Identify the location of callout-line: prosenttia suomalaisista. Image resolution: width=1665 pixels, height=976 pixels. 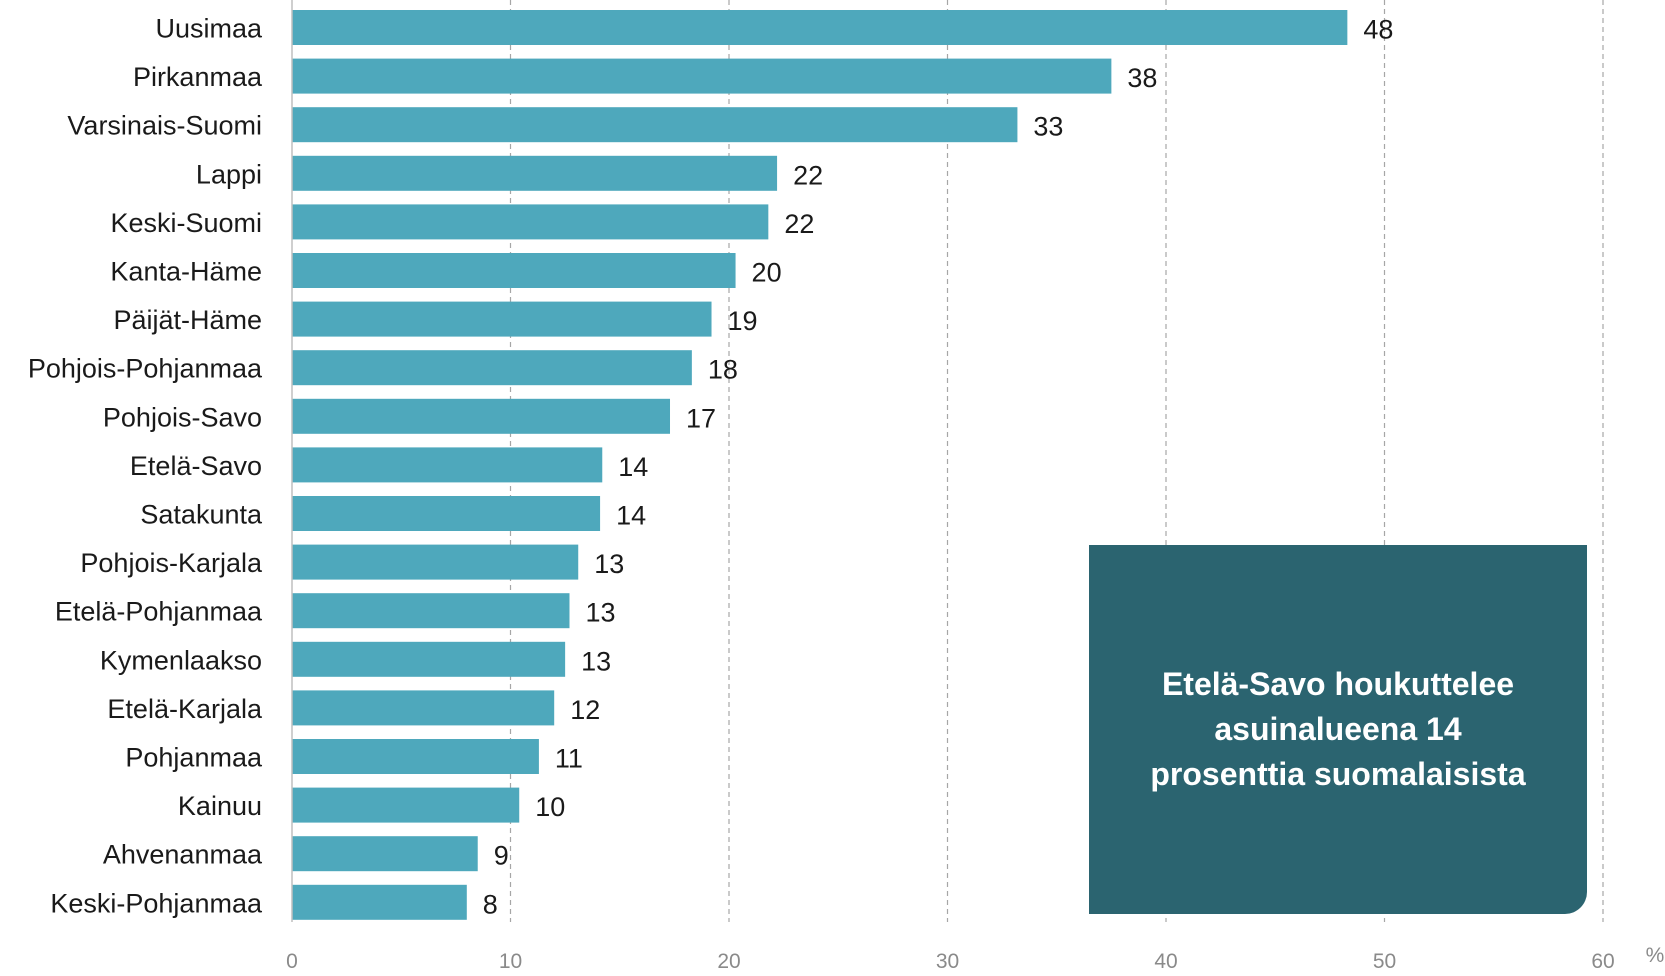
(1338, 774).